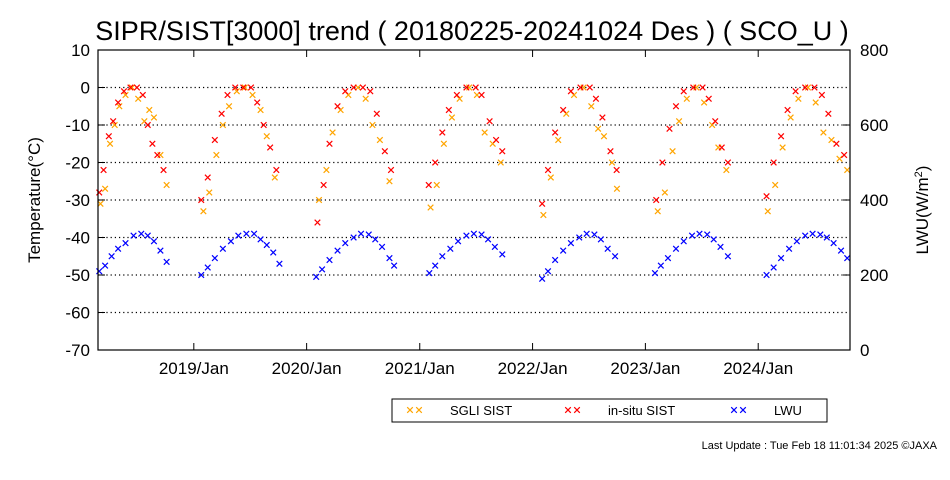 The width and height of the screenshot is (950, 480). Describe the element at coordinates (307, 368) in the screenshot. I see `x-tick-label-1: 2020/Jan` at that location.